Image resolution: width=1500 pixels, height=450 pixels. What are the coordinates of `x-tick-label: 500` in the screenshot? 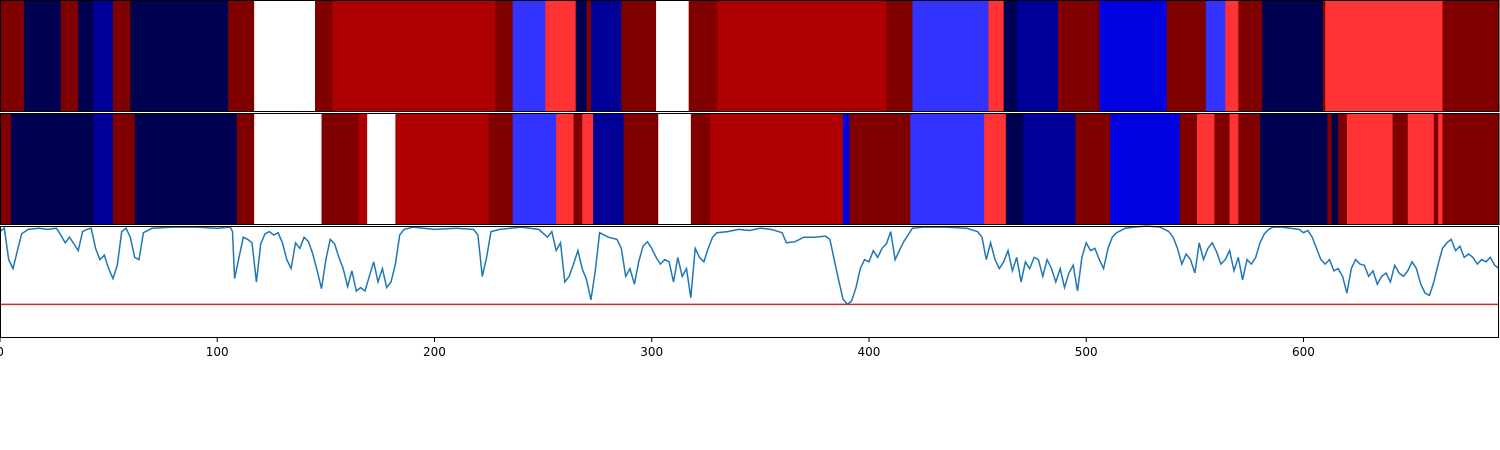 It's located at (1086, 352).